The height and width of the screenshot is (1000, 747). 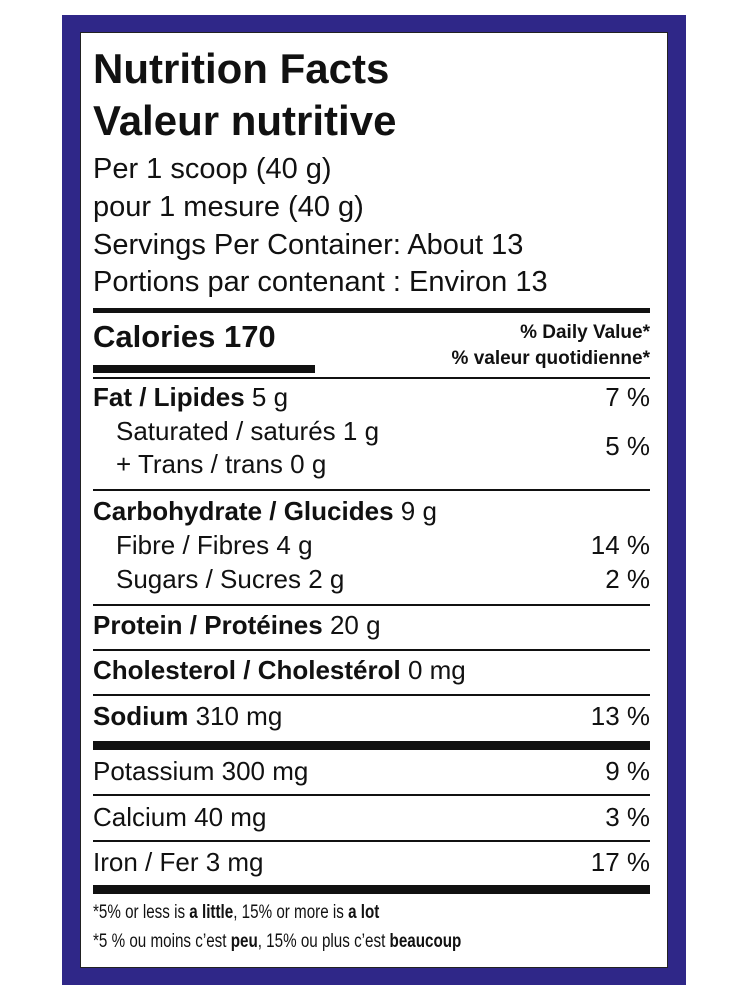 I want to click on daily-value: 9 %, so click(x=627, y=771).